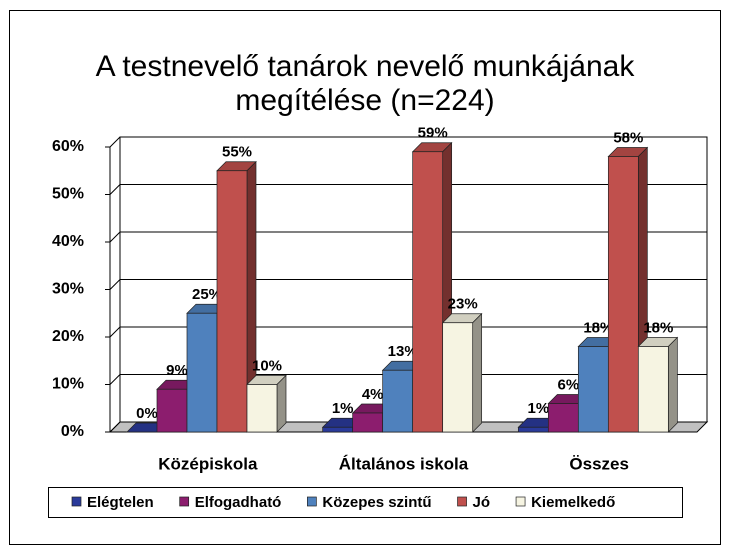  What do you see at coordinates (68, 146) in the screenshot?
I see `y-tick-label: 60%` at bounding box center [68, 146].